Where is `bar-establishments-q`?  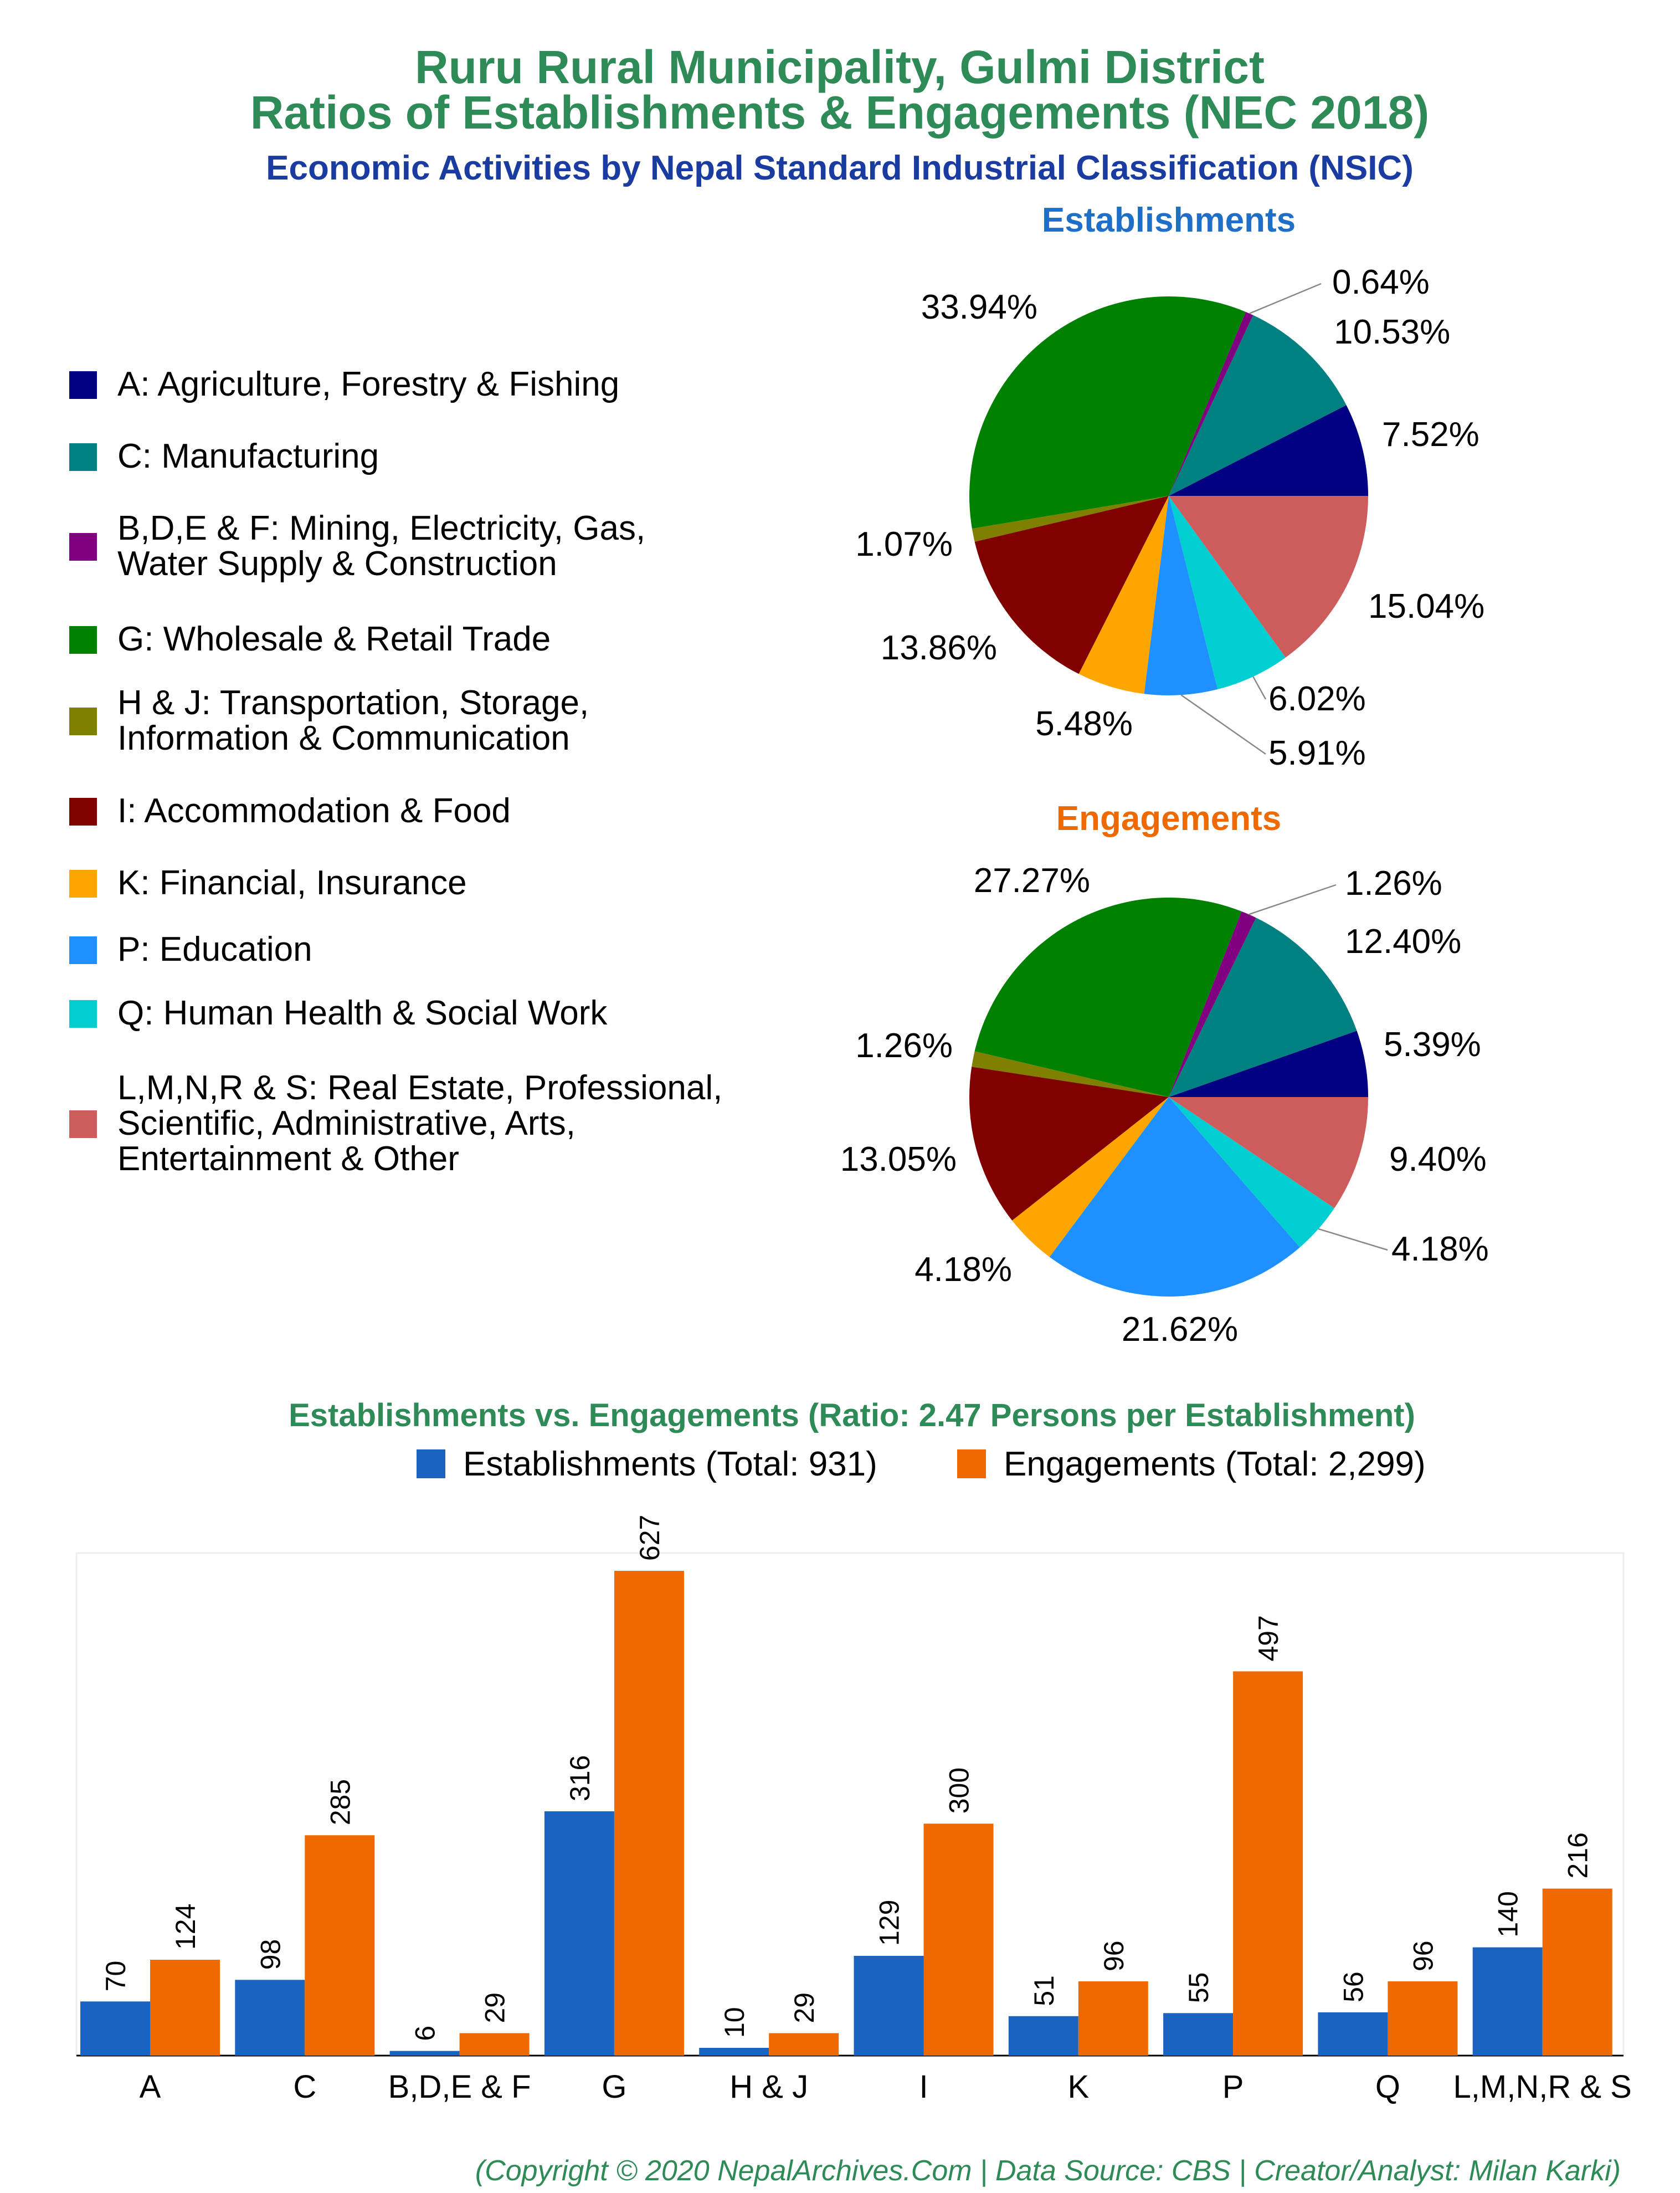
bar-establishments-q is located at coordinates (1353, 2034).